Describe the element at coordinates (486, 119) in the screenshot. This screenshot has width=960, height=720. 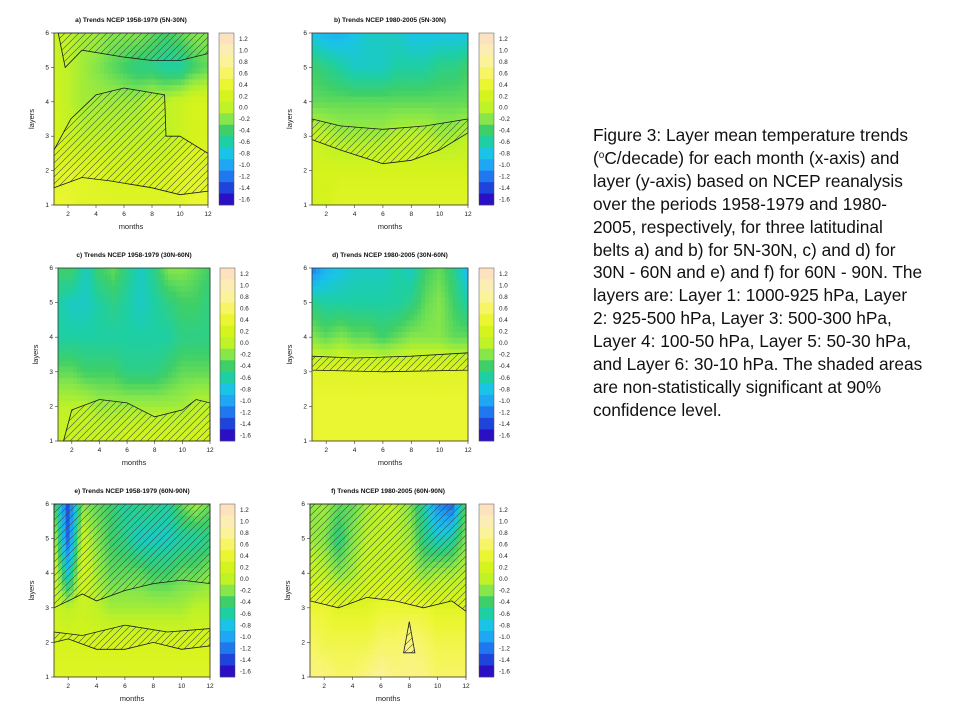
I see `colorbar-frame` at that location.